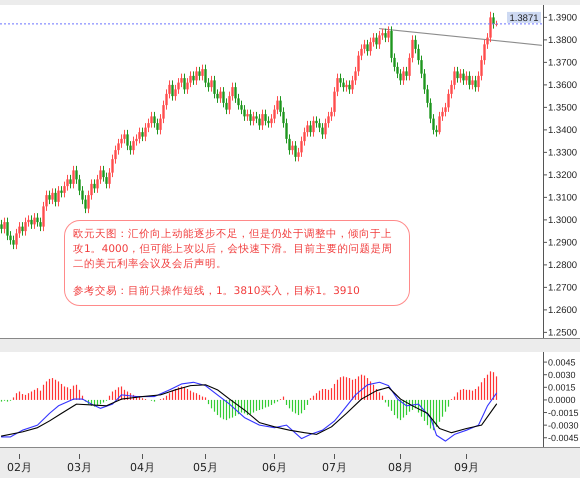 The height and width of the screenshot is (478, 580). What do you see at coordinates (274, 467) in the screenshot?
I see `x-tick-label: 06月` at bounding box center [274, 467].